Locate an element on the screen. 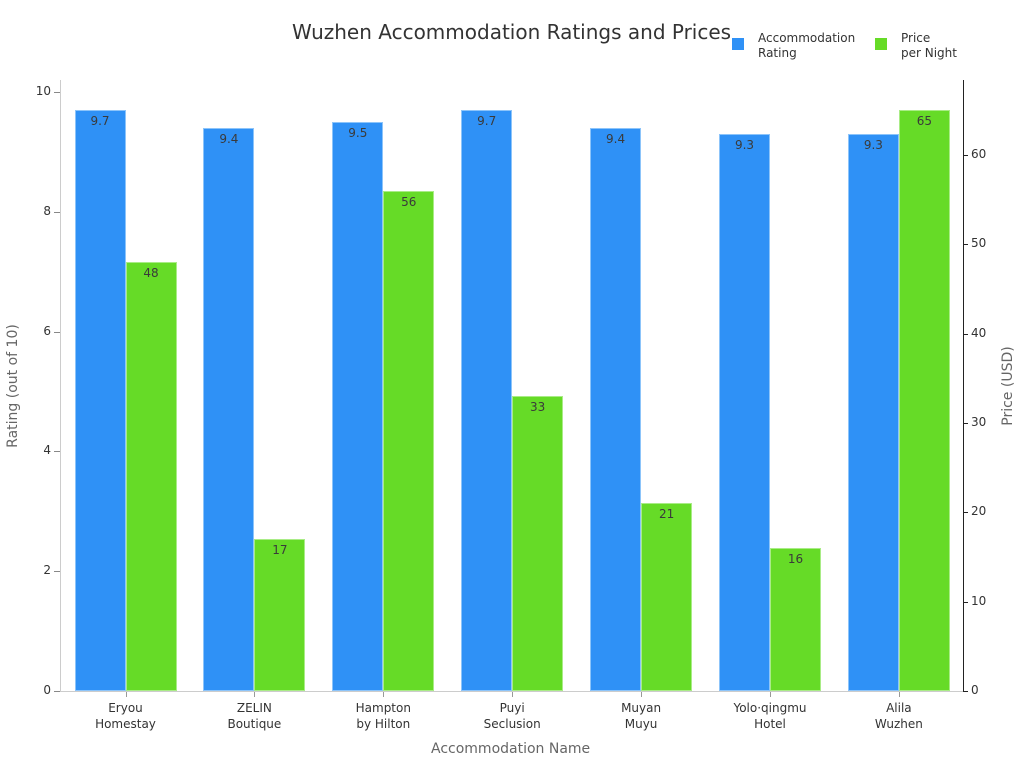 This screenshot has height=768, width=1024. x-axis-line is located at coordinates (512, 691).